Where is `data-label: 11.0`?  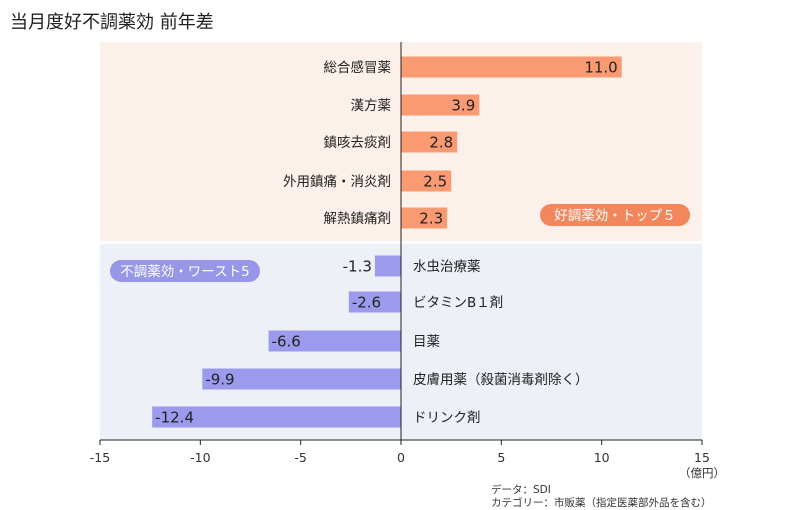
data-label: 11.0 is located at coordinates (600, 68).